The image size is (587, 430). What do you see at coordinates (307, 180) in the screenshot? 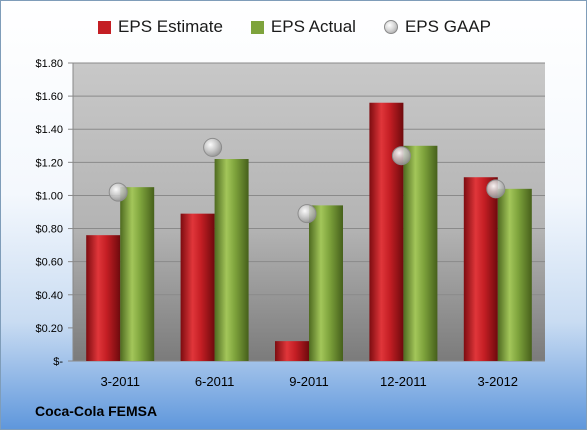
I see `gaap-markers` at bounding box center [307, 180].